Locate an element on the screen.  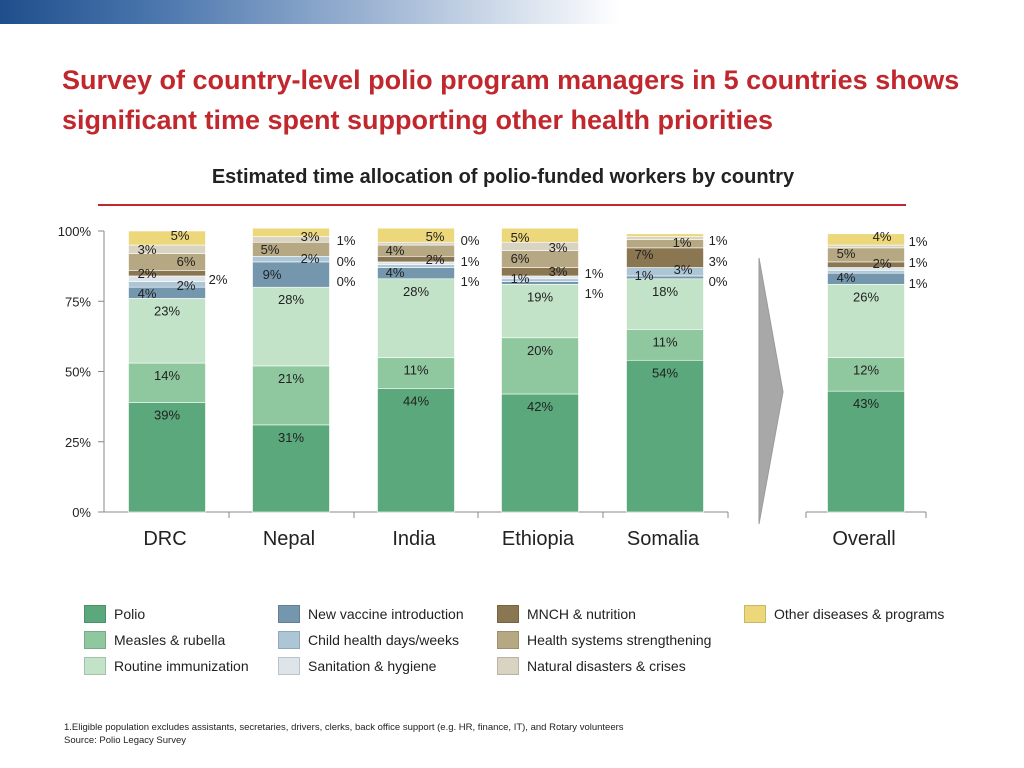
data-label: 23% is located at coordinates (167, 310).